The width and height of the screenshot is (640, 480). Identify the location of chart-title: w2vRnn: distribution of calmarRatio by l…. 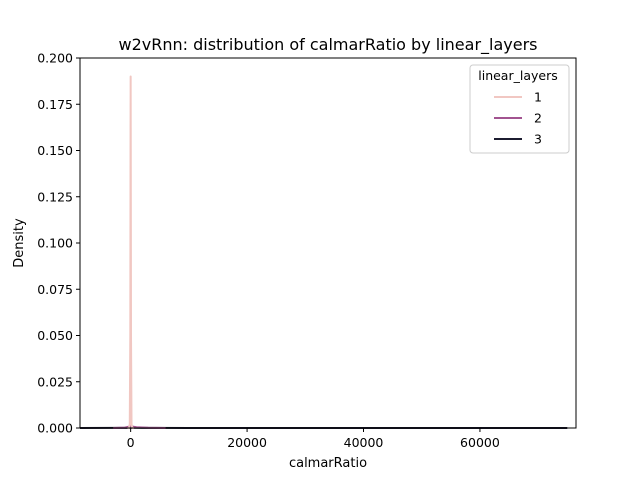
(327, 45).